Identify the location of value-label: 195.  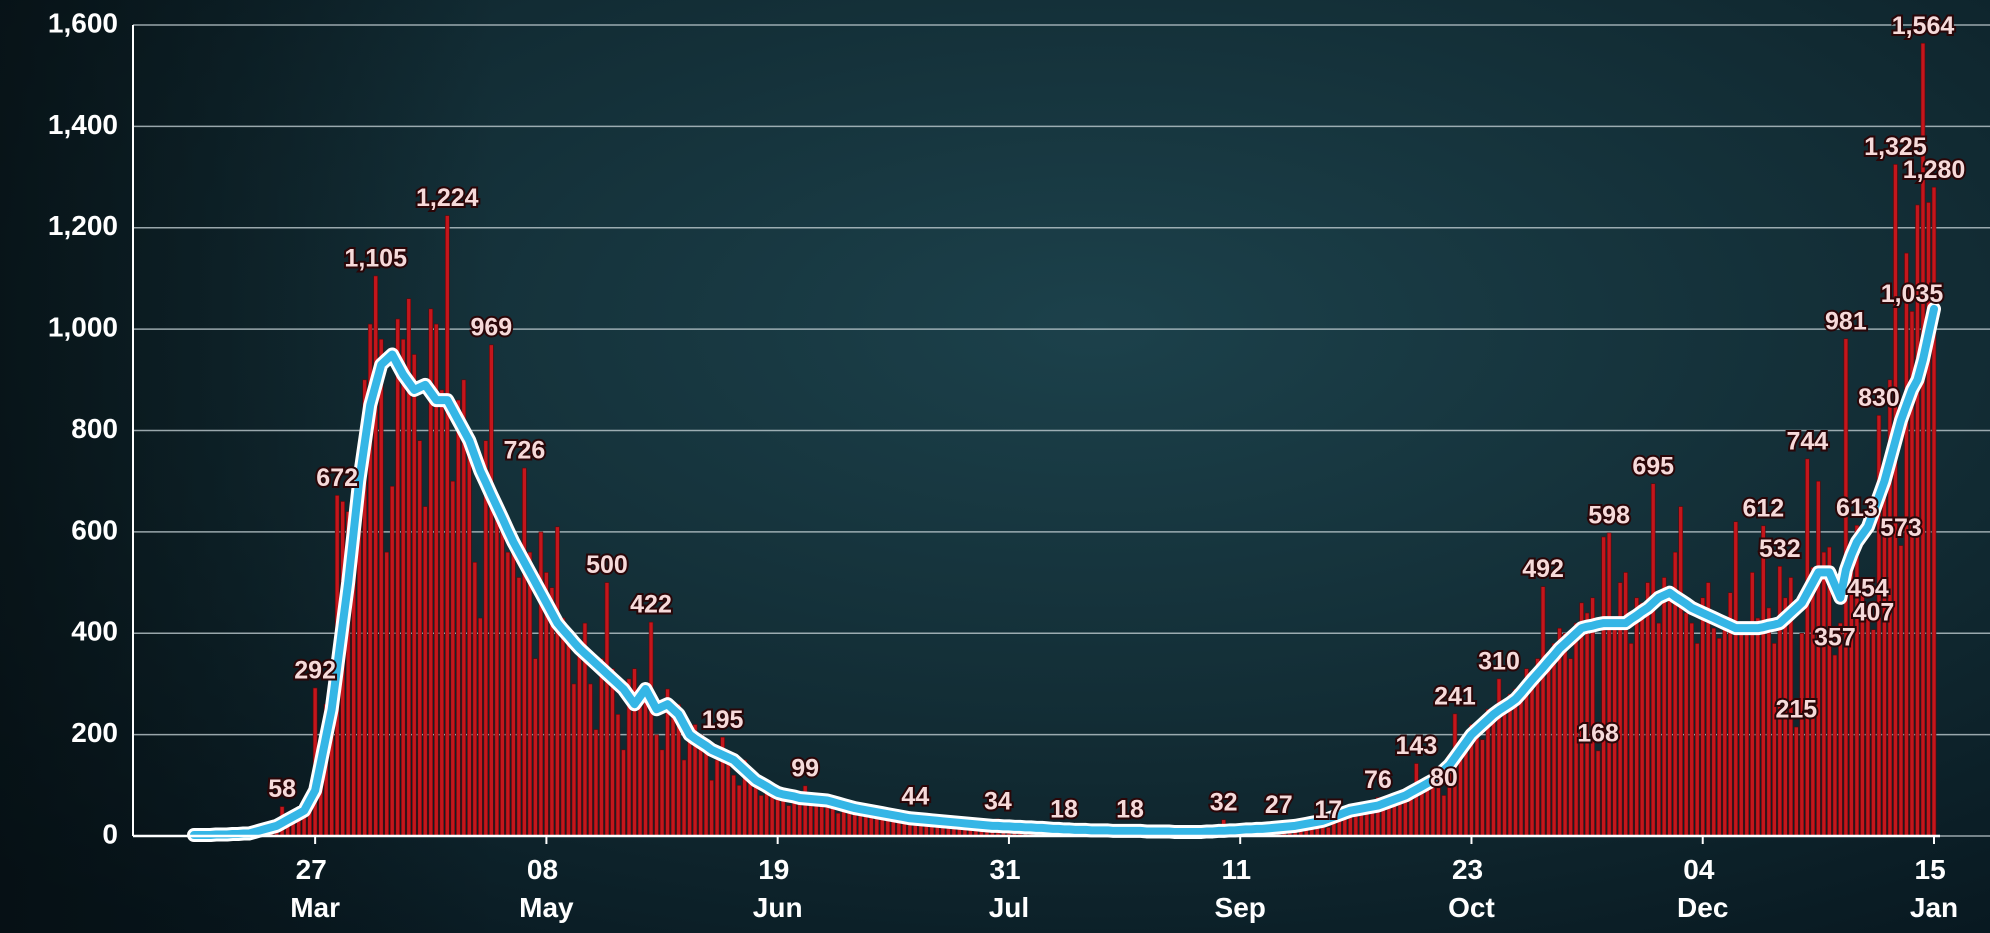
(723, 720).